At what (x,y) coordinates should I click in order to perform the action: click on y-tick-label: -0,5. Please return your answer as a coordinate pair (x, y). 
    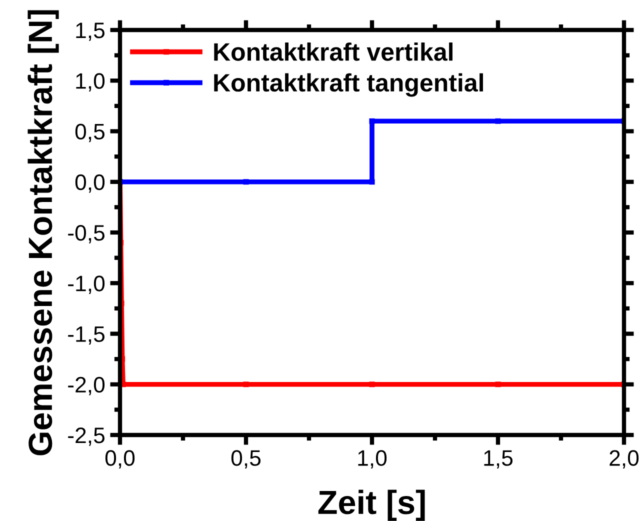
    Looking at the image, I should click on (86, 234).